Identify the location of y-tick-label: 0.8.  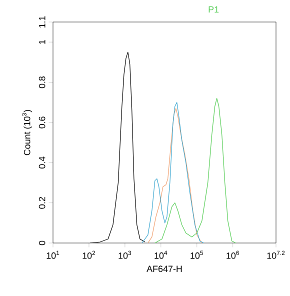
(42, 82).